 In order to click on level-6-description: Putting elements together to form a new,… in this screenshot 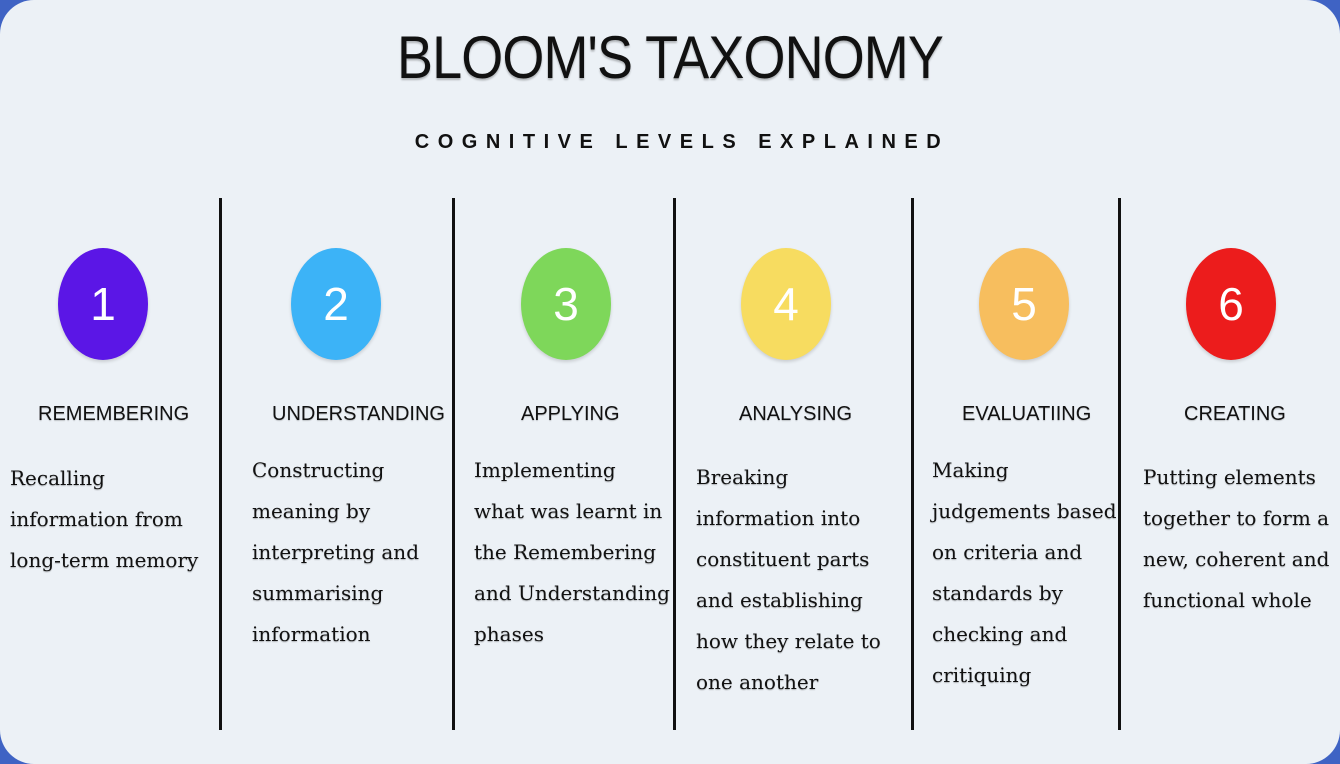, I will do `click(1236, 538)`.